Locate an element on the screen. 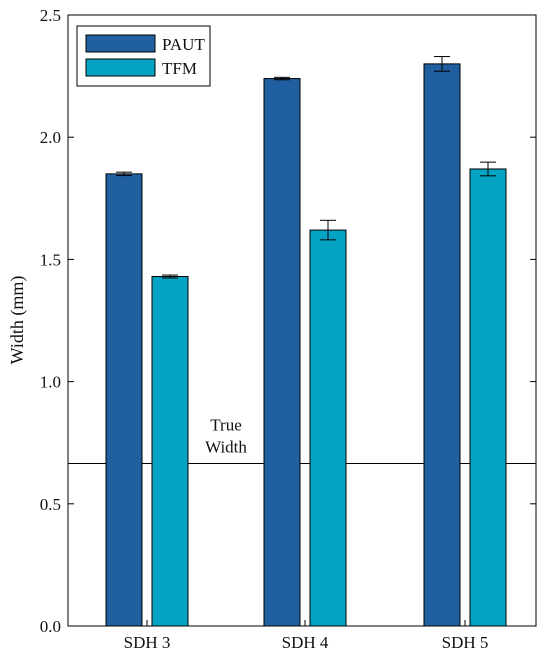  y-axis-title: Width (mm) is located at coordinates (17, 320).